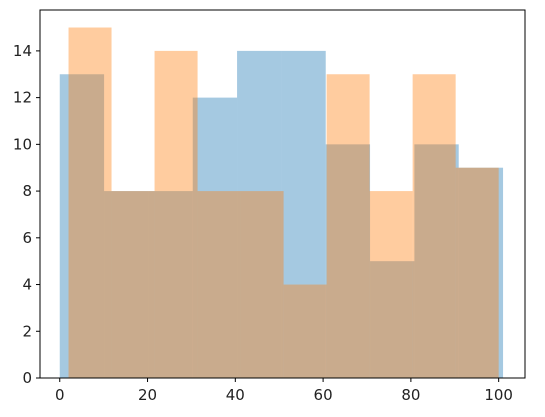 This screenshot has height=417, width=545. I want to click on x-tick-label: 100, so click(498, 395).